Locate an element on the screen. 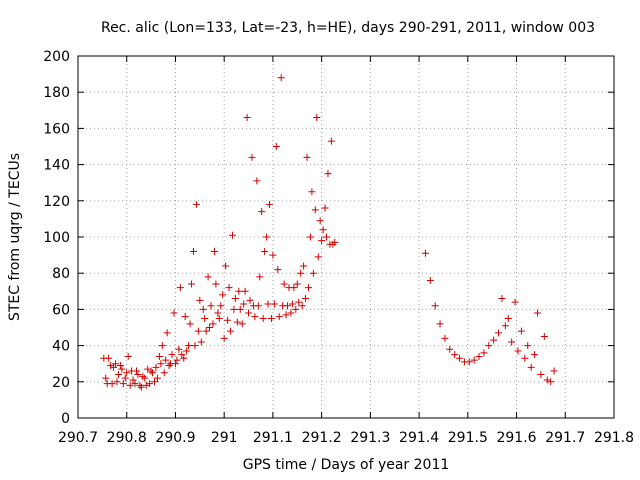 The image size is (640, 480). x-tick-label: 291.8 is located at coordinates (614, 438).